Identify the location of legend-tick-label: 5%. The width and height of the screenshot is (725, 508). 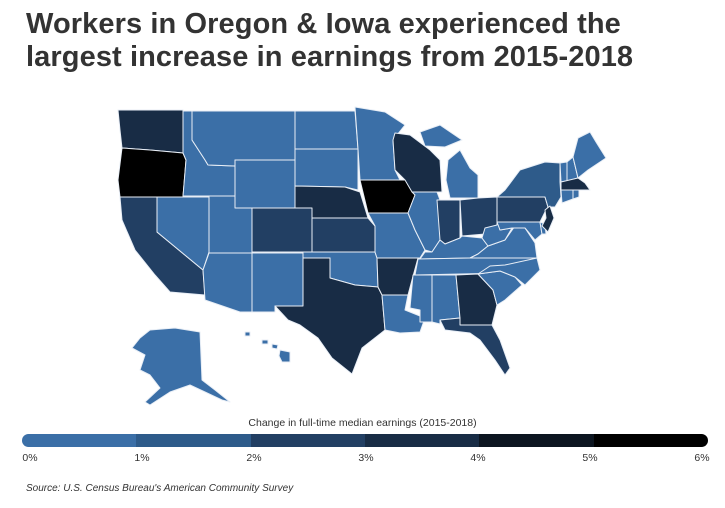
(590, 458).